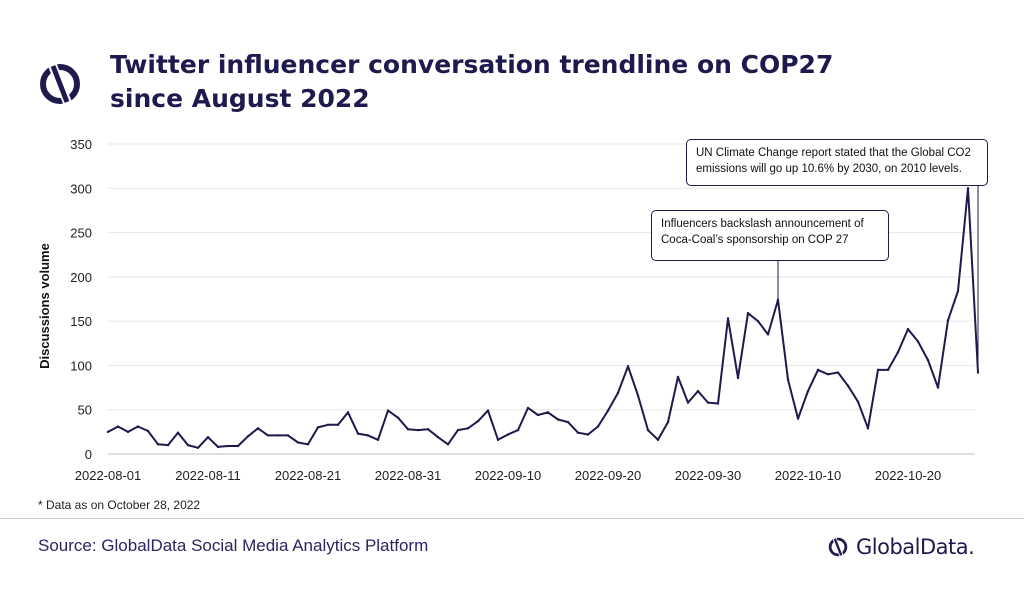 Image resolution: width=1024 pixels, height=600 pixels. Describe the element at coordinates (900, 547) in the screenshot. I see `brand-logo: GlobalData.` at that location.